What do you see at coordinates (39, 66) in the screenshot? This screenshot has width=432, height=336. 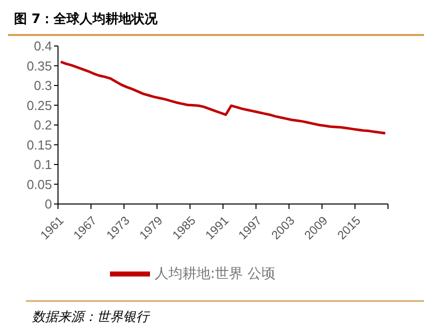 I see `y-tick-label: 0.35` at bounding box center [39, 66].